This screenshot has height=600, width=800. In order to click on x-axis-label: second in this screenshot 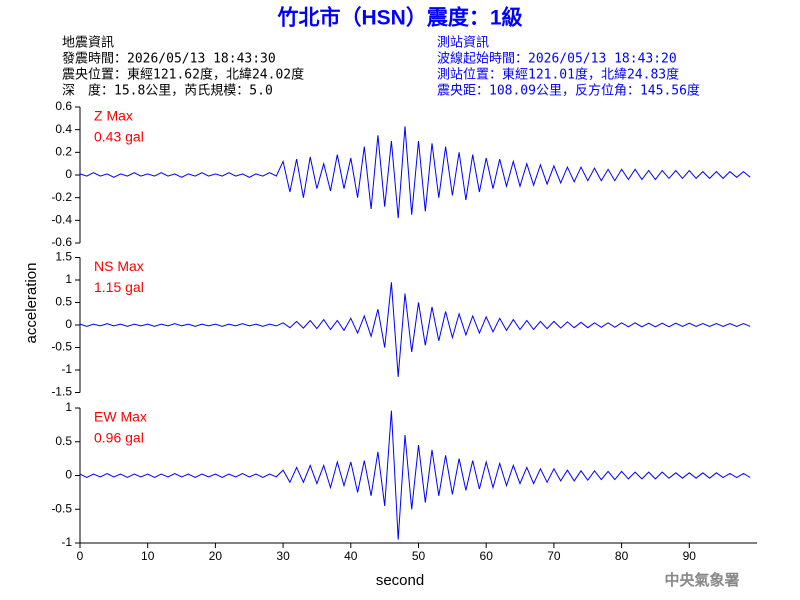, I will do `click(400, 580)`.